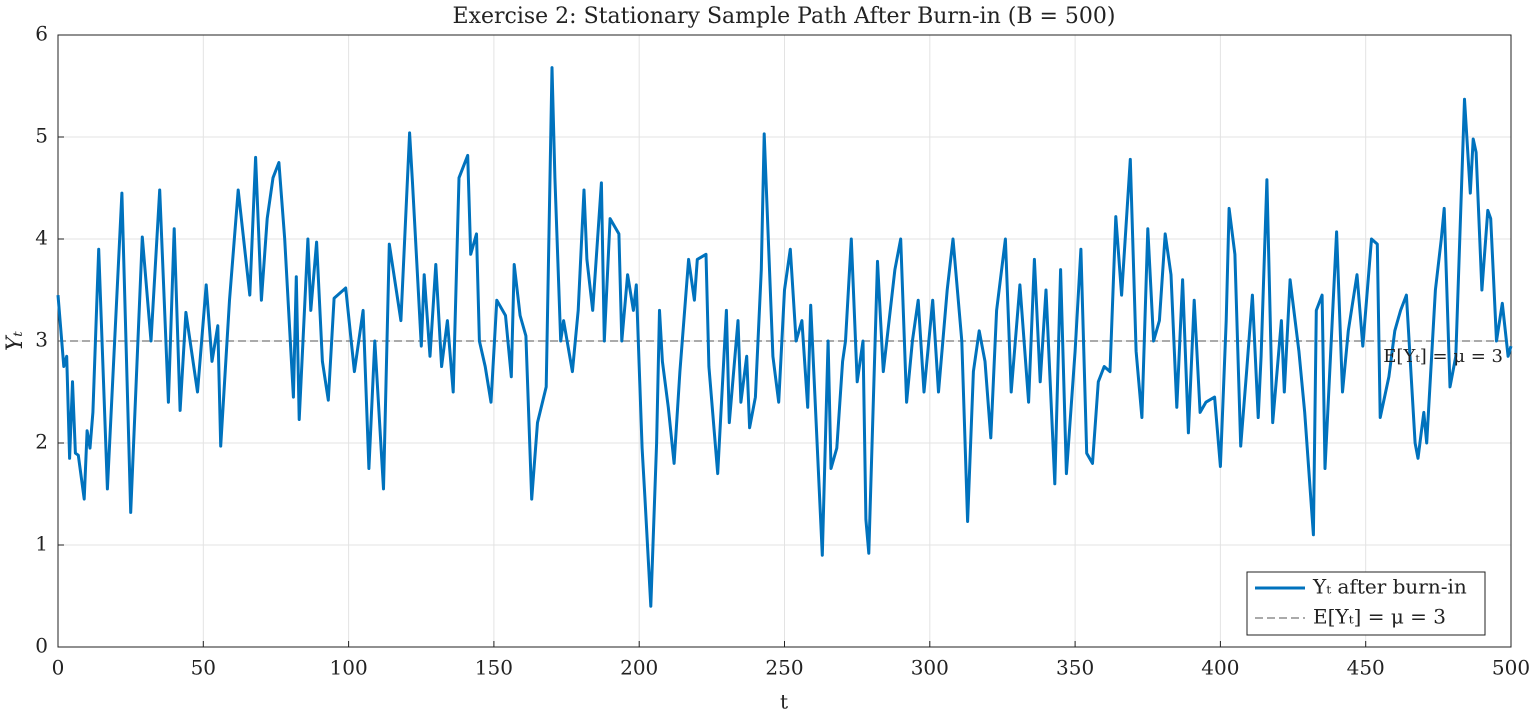 The width and height of the screenshot is (1531, 717). What do you see at coordinates (41, 238) in the screenshot?
I see `y-tick-label: 4` at bounding box center [41, 238].